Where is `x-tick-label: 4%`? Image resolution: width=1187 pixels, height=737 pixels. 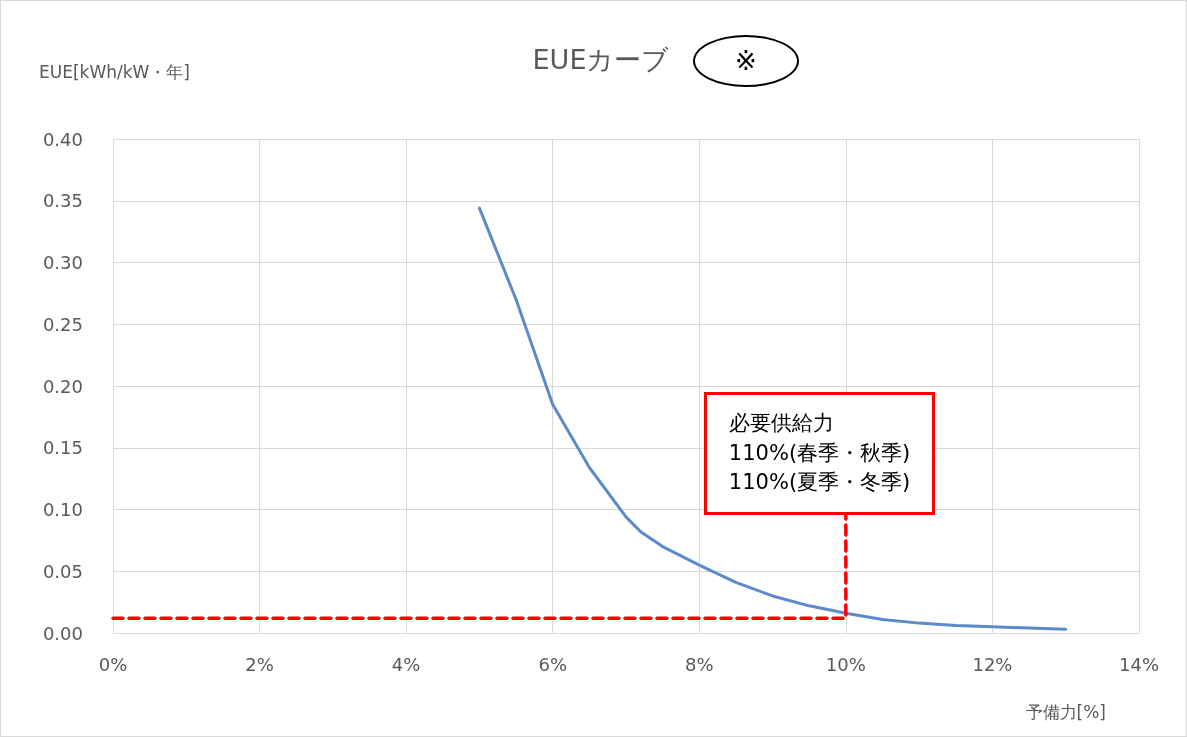 x-tick-label: 4% is located at coordinates (406, 664).